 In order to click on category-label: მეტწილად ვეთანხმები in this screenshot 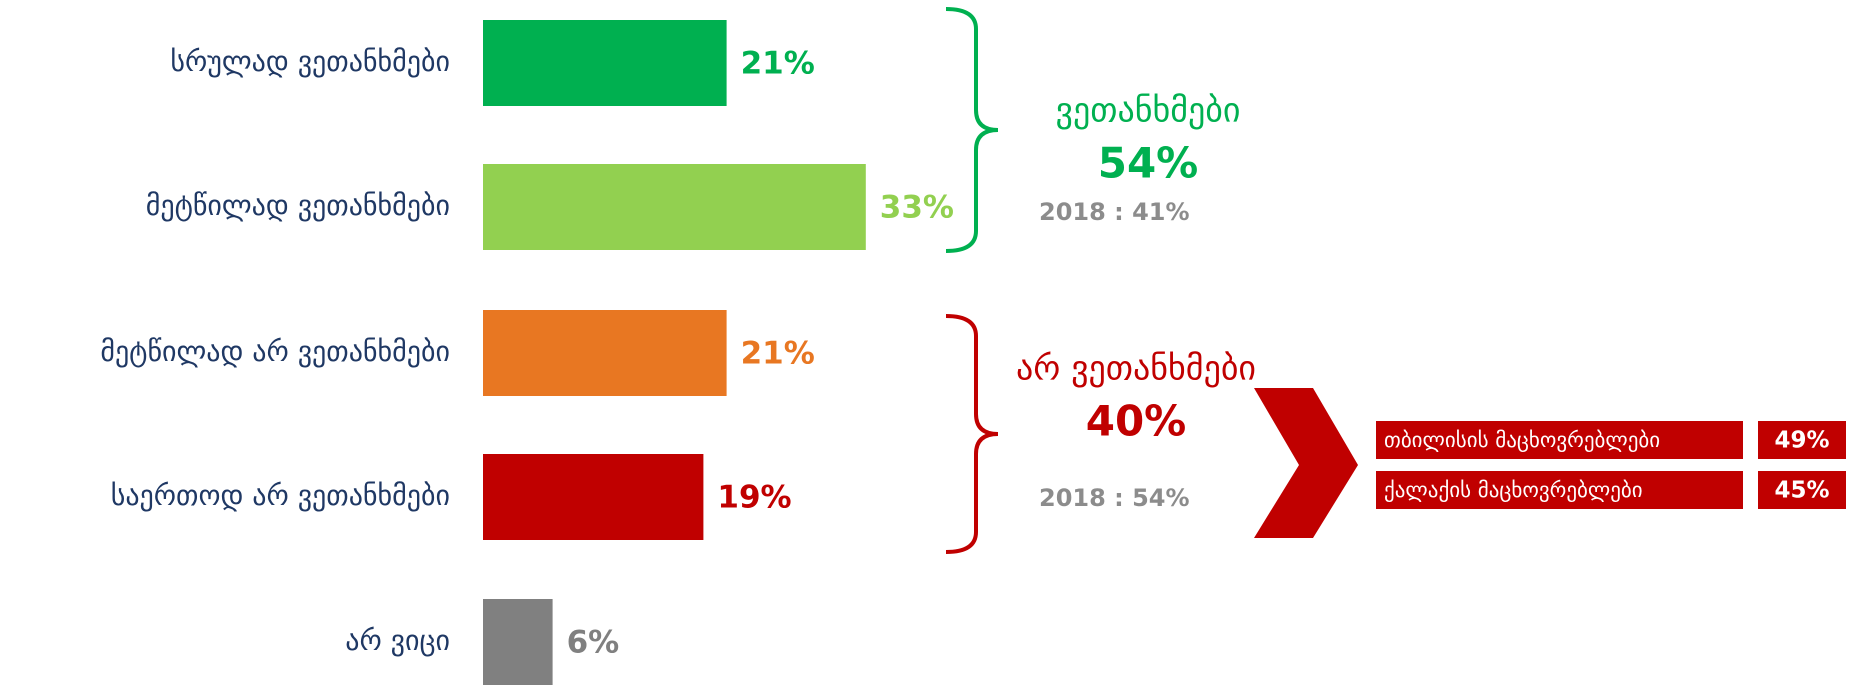, I will do `click(298, 205)`.